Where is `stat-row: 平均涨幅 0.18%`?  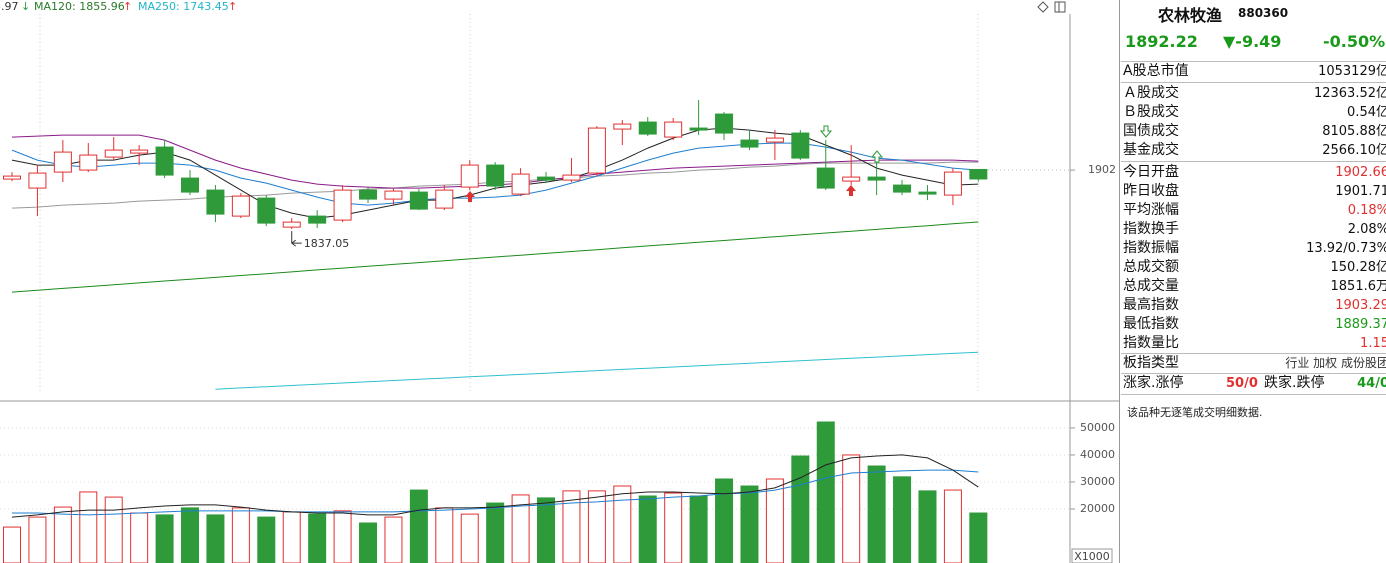 stat-row: 平均涨幅 0.18% is located at coordinates (1253, 210).